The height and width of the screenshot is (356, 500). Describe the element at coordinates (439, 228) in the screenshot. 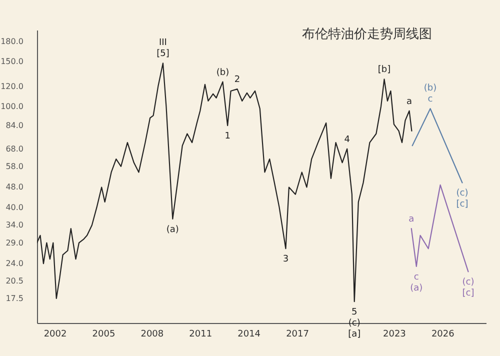

I see `line-series` at that location.